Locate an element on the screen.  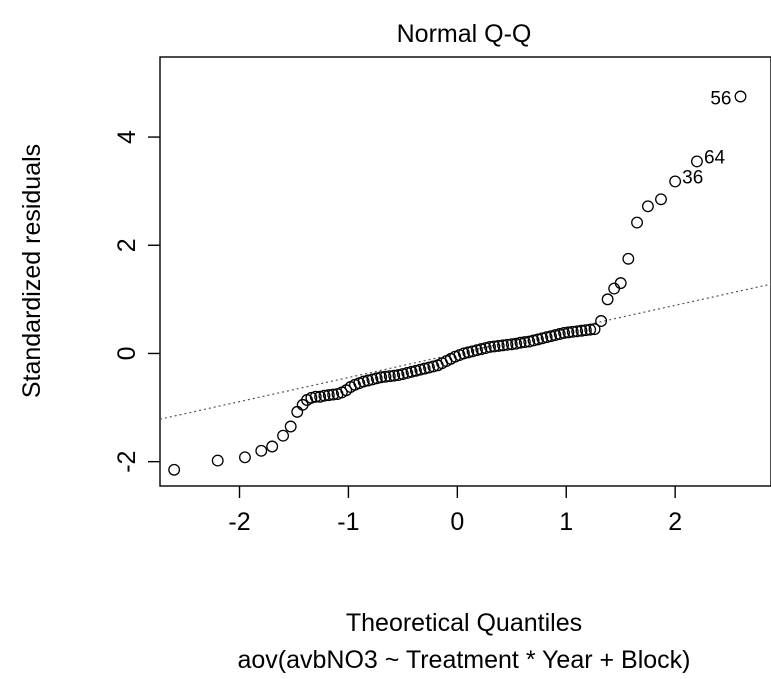
y-tick-label: 2 is located at coordinates (127, 245).